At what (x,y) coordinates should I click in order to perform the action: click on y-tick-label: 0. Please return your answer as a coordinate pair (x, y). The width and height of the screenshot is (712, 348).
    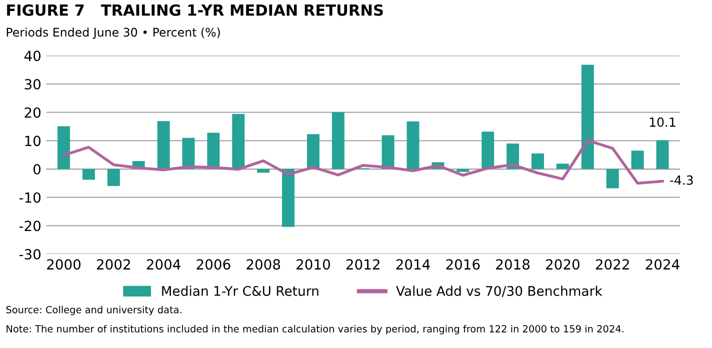
    Looking at the image, I should click on (37, 169).